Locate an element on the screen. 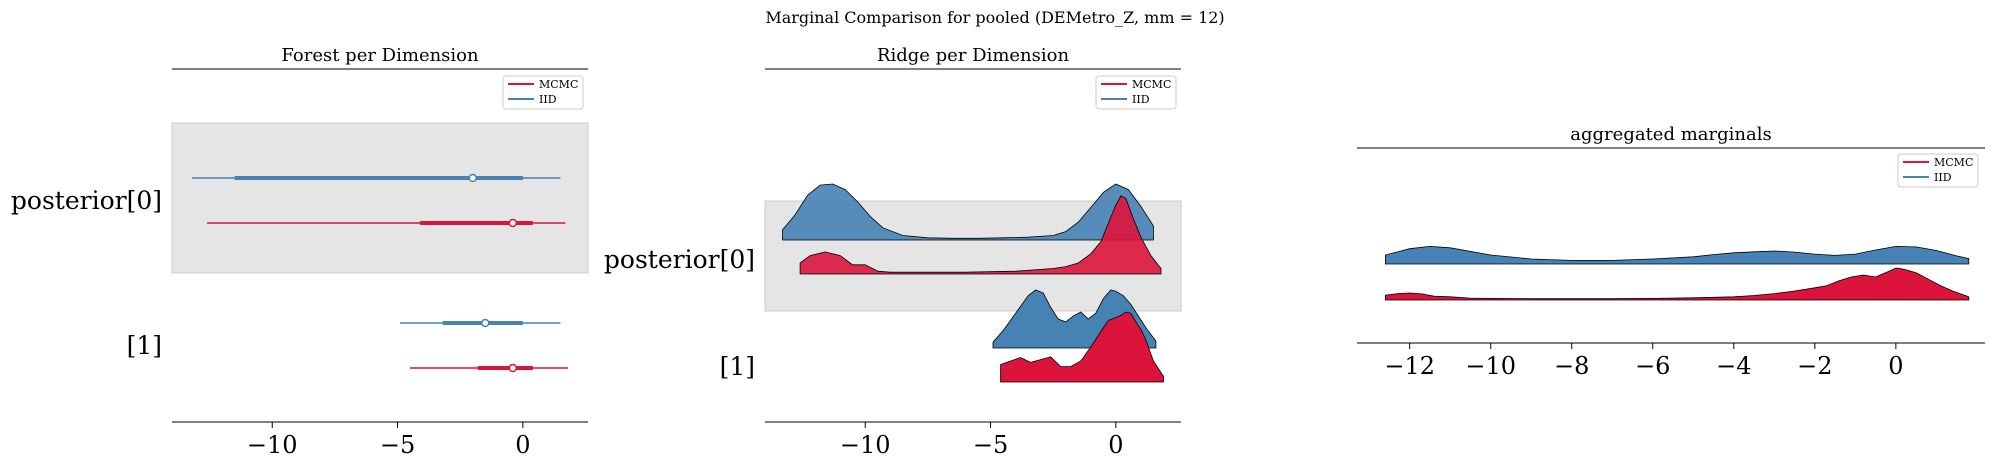  forest-legend-mcmc: MCMC is located at coordinates (558, 84).